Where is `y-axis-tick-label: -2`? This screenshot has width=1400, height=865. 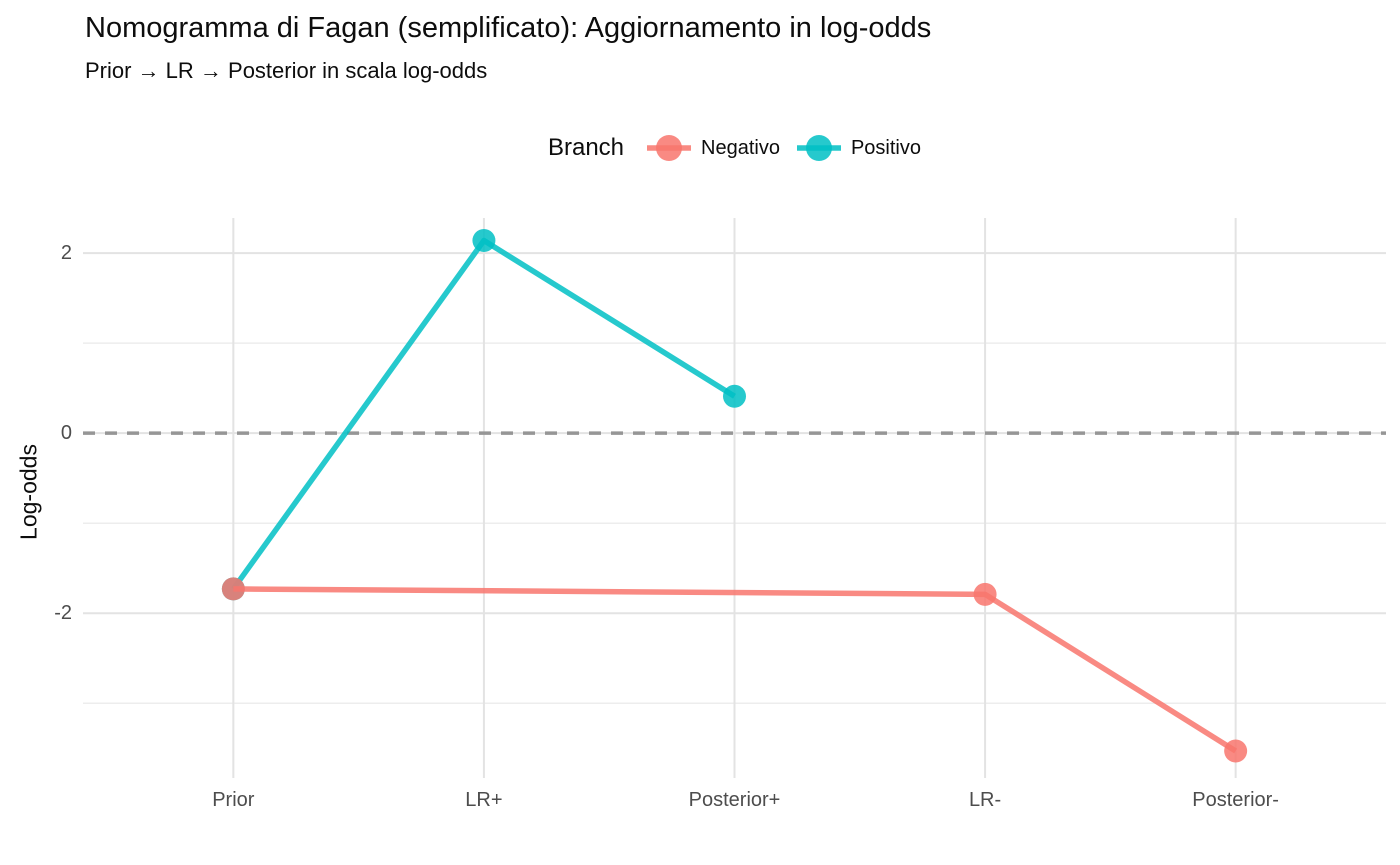
y-axis-tick-label: -2 is located at coordinates (63, 613).